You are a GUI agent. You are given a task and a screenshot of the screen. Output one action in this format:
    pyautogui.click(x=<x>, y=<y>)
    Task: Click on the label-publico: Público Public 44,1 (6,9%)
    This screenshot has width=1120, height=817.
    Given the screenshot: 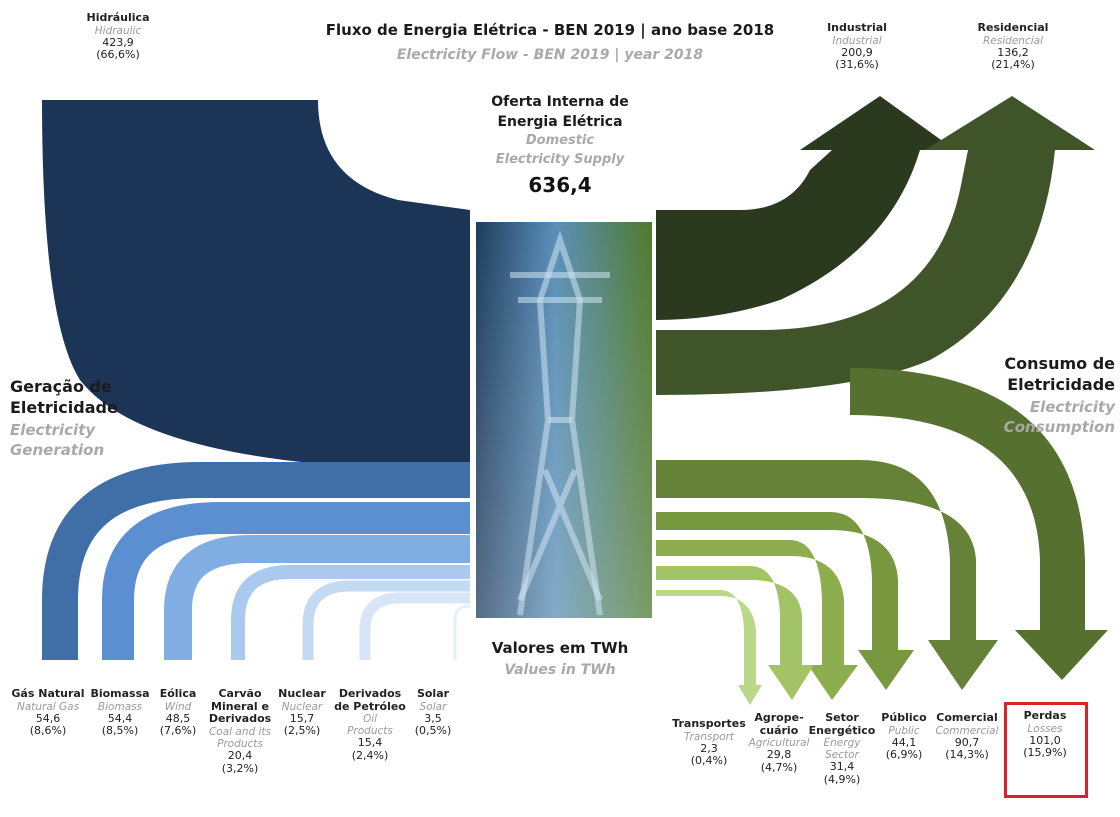 What is the action you would take?
    pyautogui.click(x=904, y=736)
    